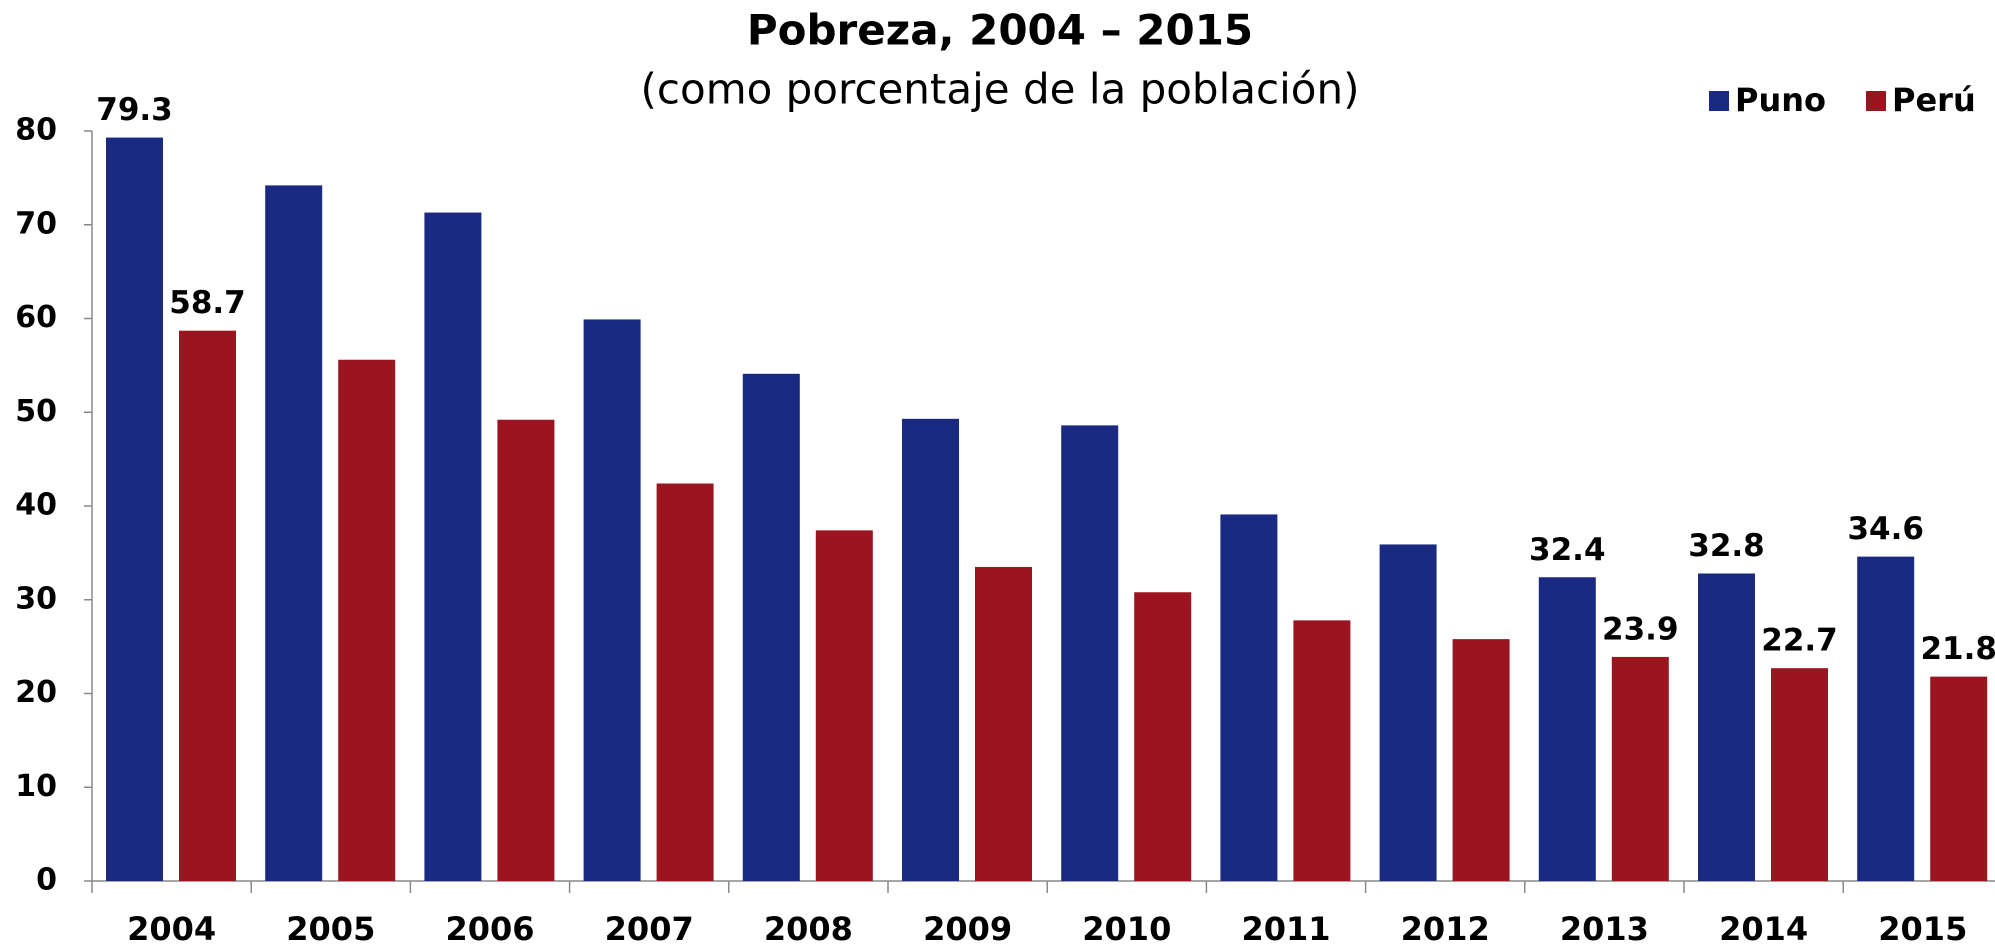  I want to click on x-tick-label: 2004, so click(171, 928).